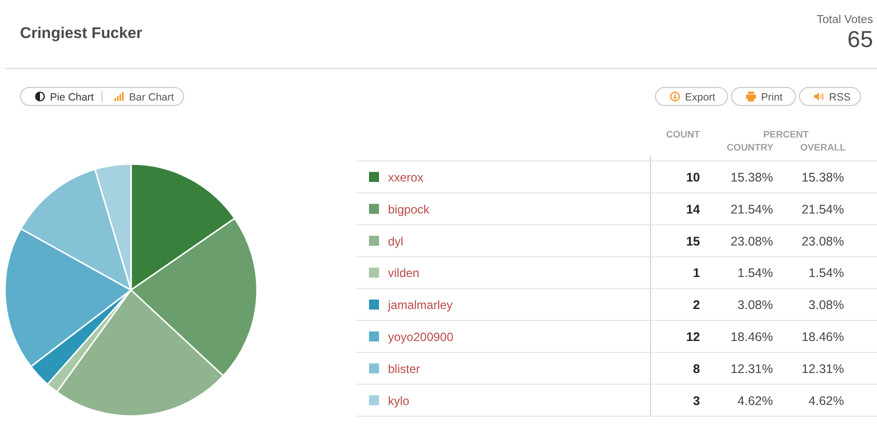 The image size is (877, 434). I want to click on data-label: 12, so click(693, 337).